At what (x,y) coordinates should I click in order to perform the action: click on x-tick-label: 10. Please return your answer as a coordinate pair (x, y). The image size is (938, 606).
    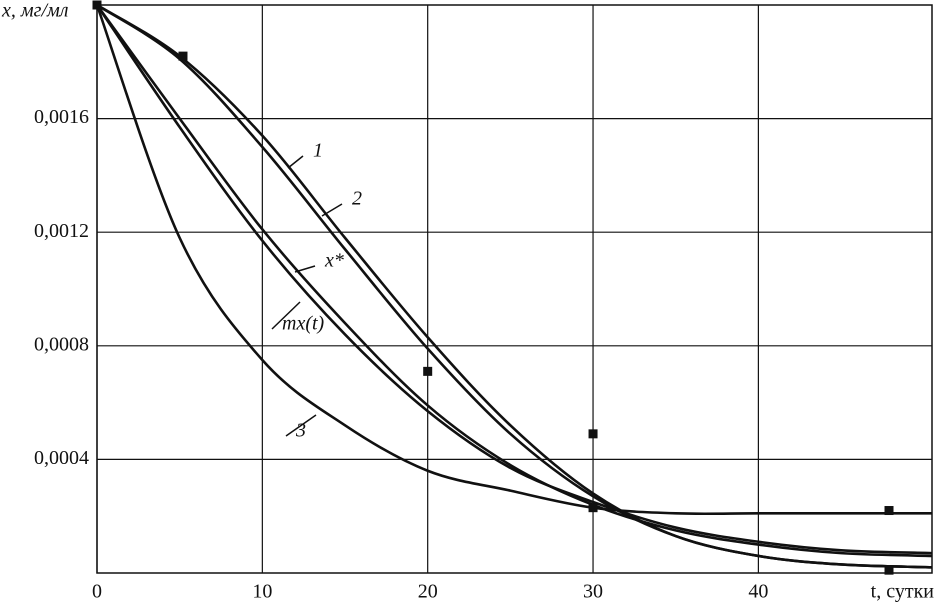
    Looking at the image, I should click on (262, 592).